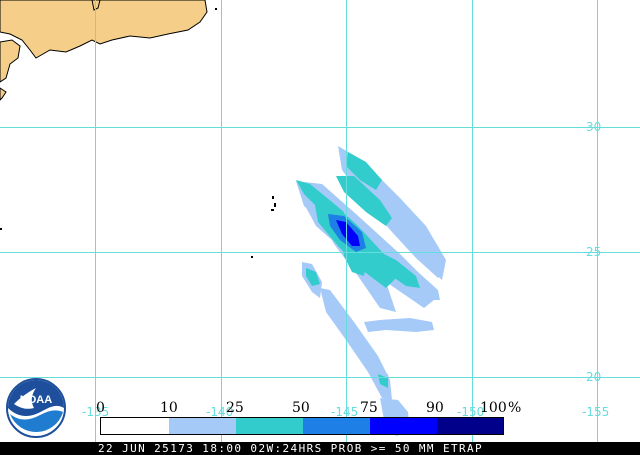 The width and height of the screenshot is (640, 455). What do you see at coordinates (10, 61) in the screenshot?
I see `land-shikoku` at bounding box center [10, 61].